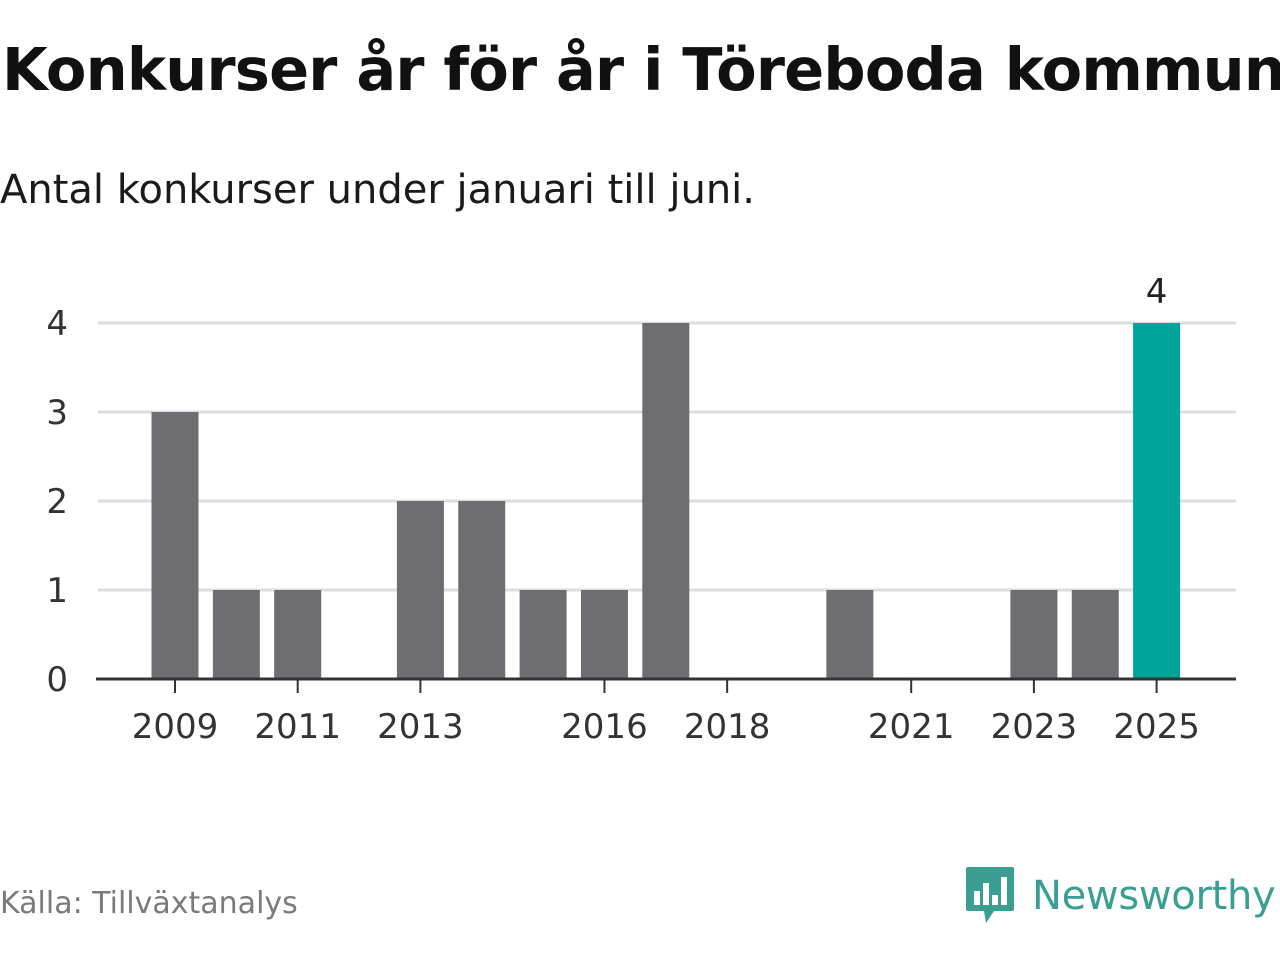 The image size is (1280, 960). What do you see at coordinates (482, 590) in the screenshot?
I see `bar-2014` at bounding box center [482, 590].